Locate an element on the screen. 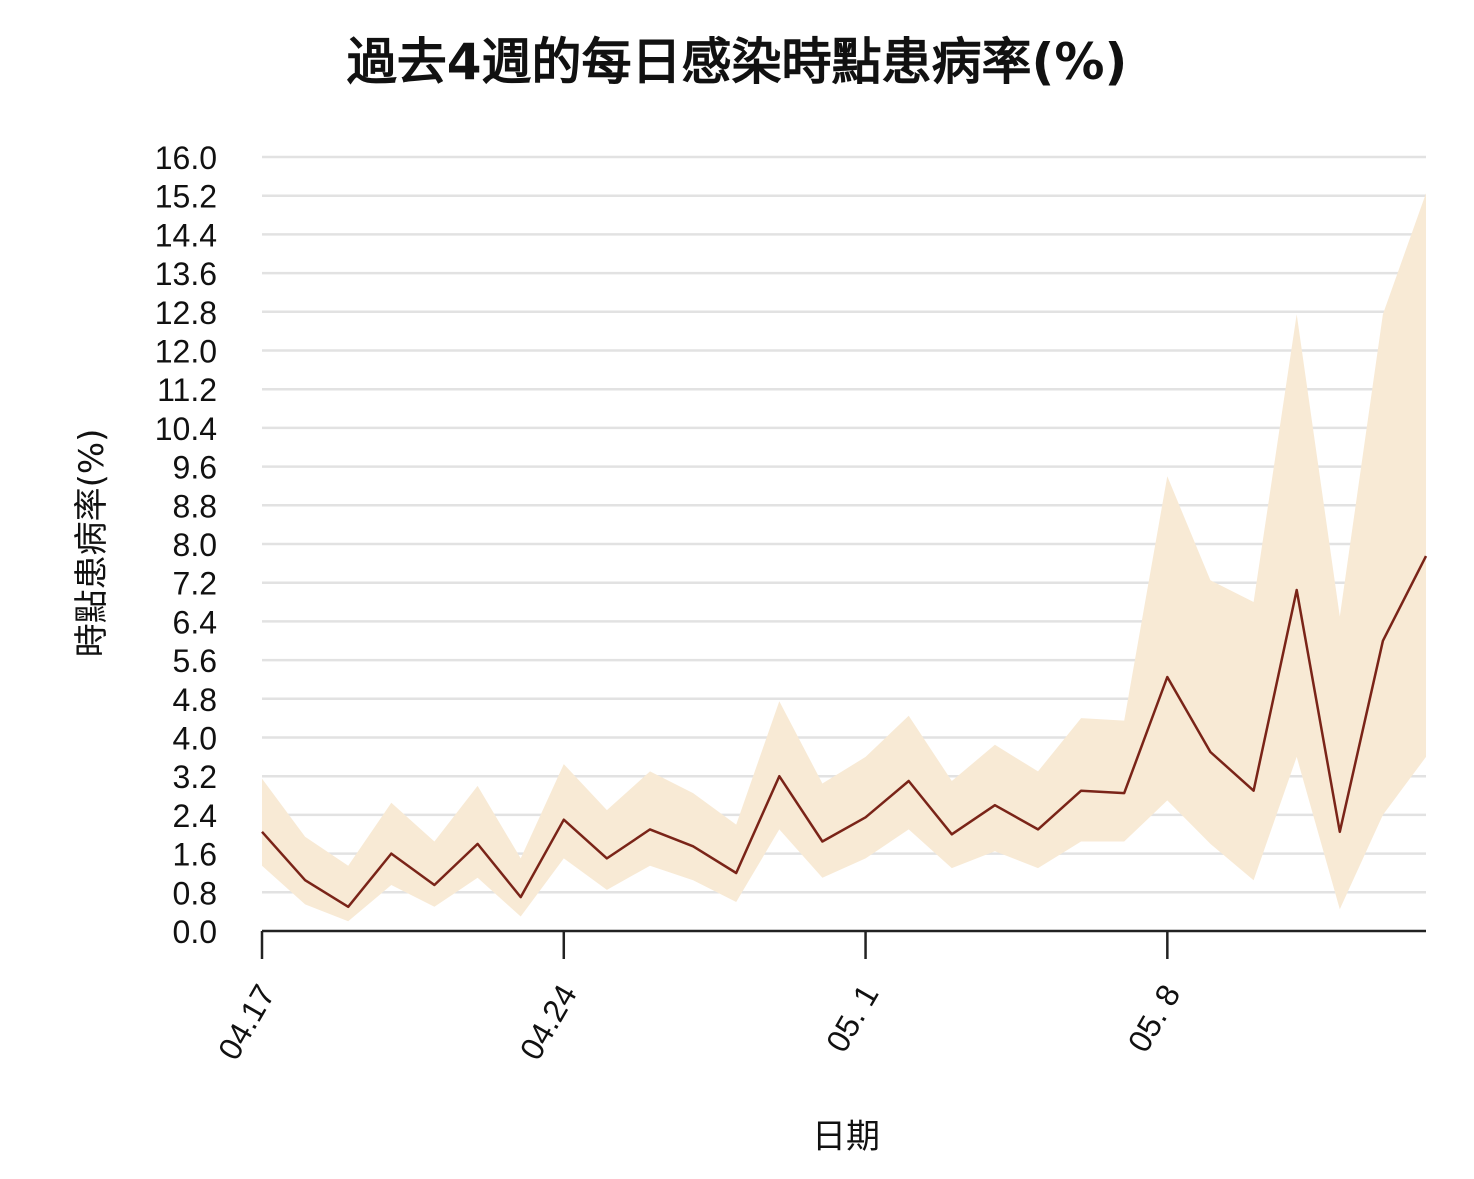  y-tick-label: 3.2 is located at coordinates (195, 777).